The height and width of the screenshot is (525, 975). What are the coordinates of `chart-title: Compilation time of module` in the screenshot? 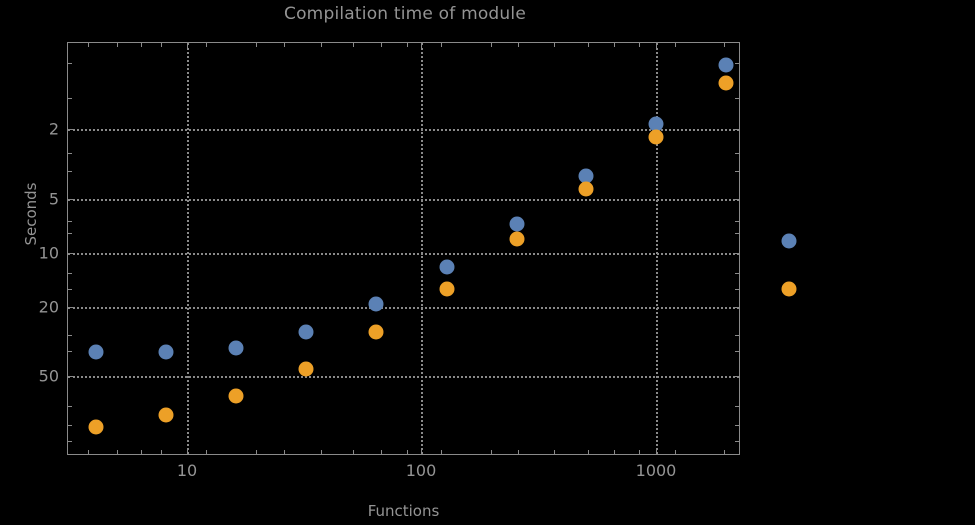 It's located at (405, 14).